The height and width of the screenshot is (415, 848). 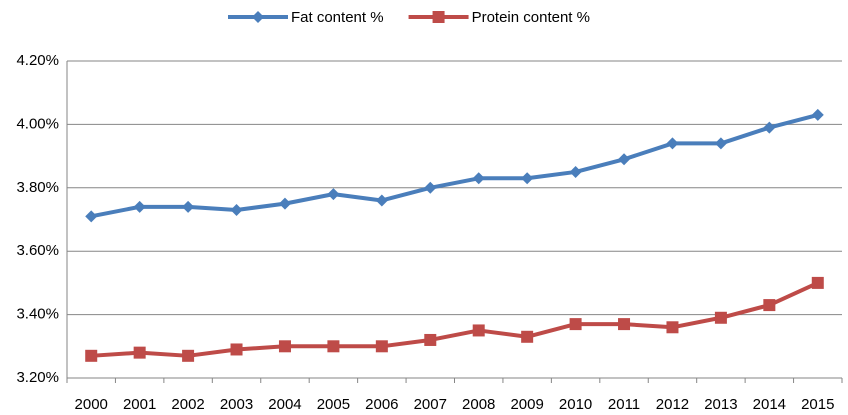 What do you see at coordinates (381, 404) in the screenshot?
I see `x-tick-label: 2006` at bounding box center [381, 404].